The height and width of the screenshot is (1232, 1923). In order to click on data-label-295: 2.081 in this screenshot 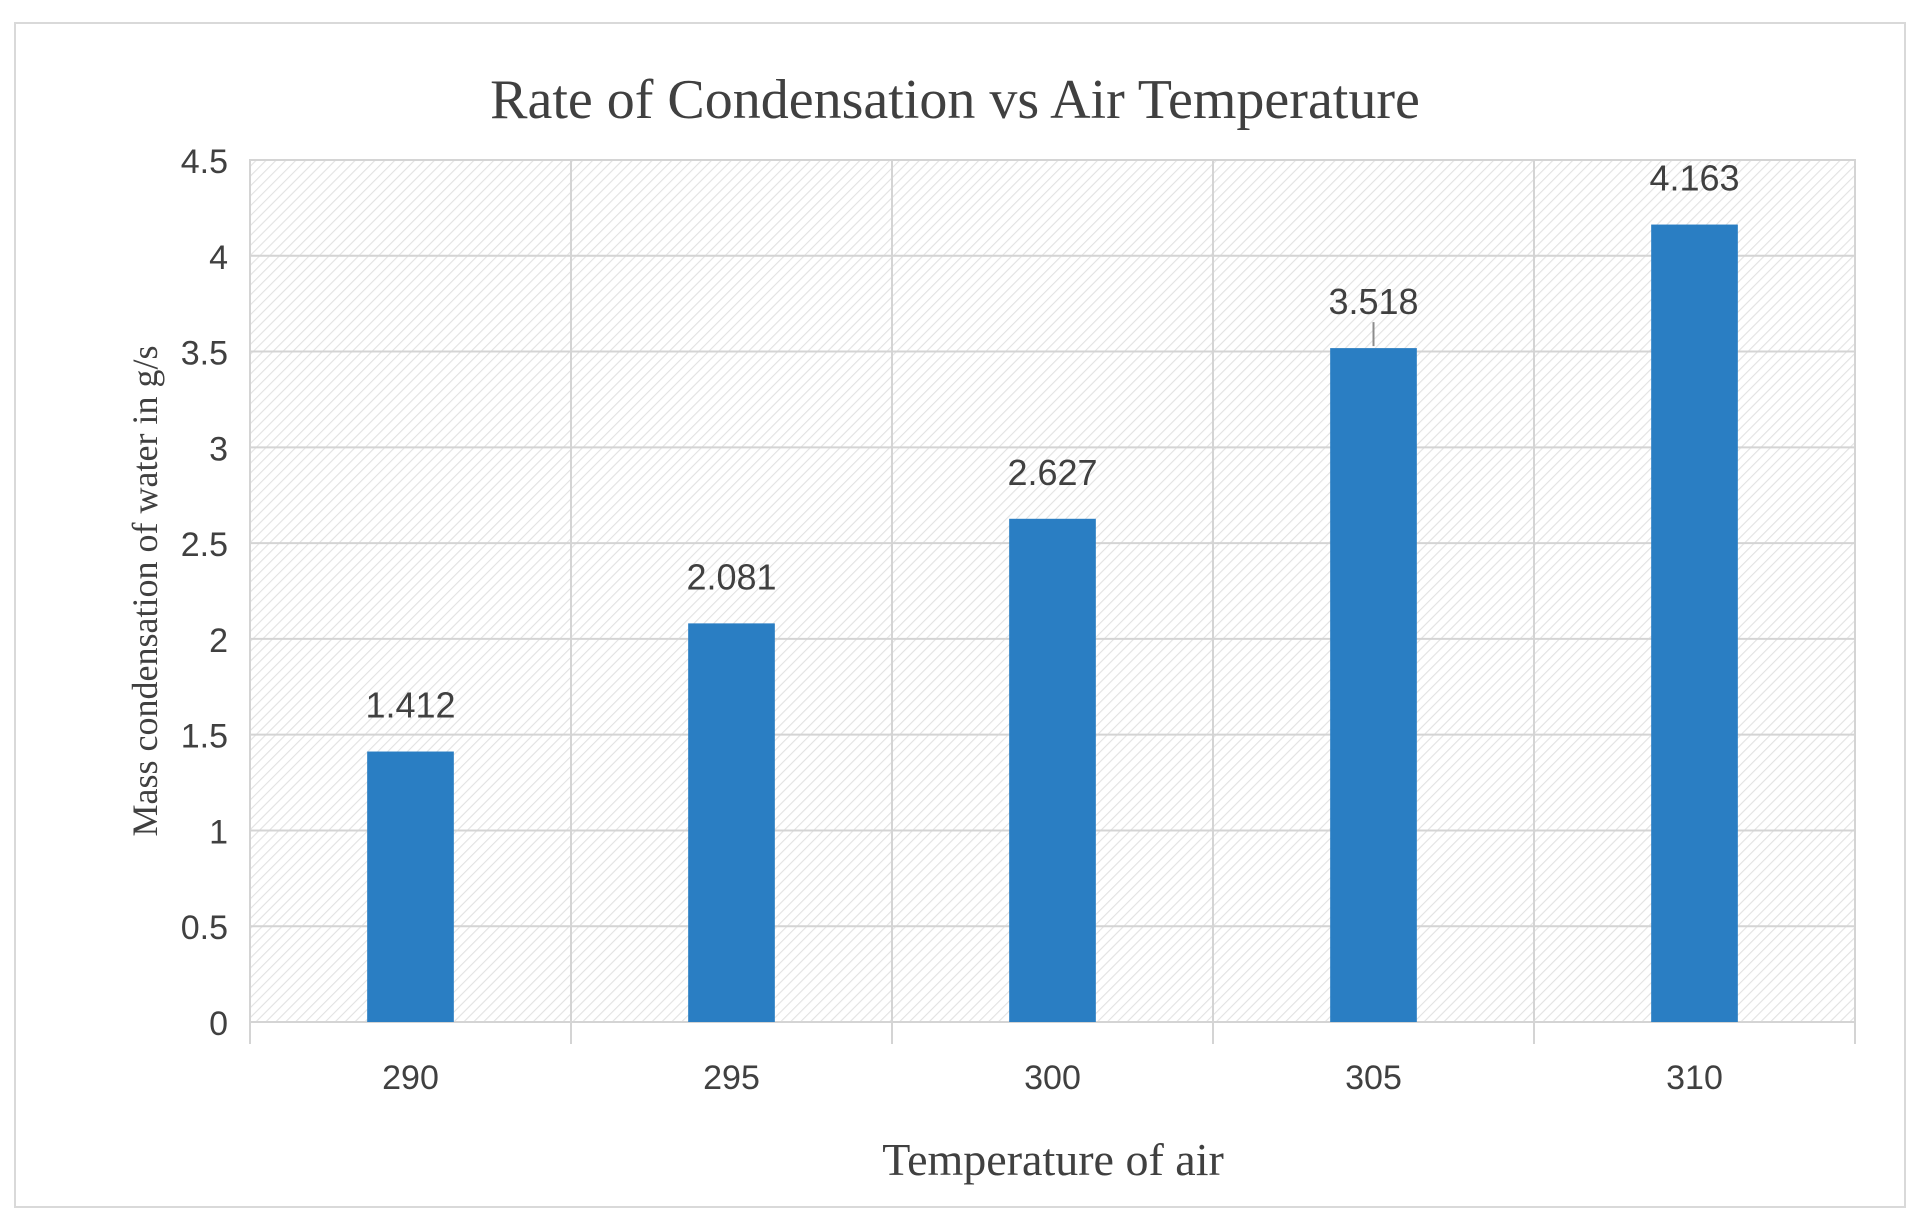, I will do `click(731, 576)`.